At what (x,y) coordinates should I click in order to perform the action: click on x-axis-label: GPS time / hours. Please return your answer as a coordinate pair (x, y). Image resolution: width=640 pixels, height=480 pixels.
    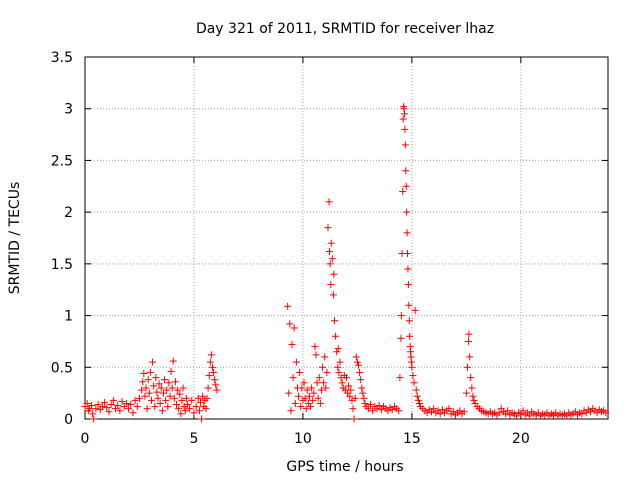
    Looking at the image, I should click on (344, 467).